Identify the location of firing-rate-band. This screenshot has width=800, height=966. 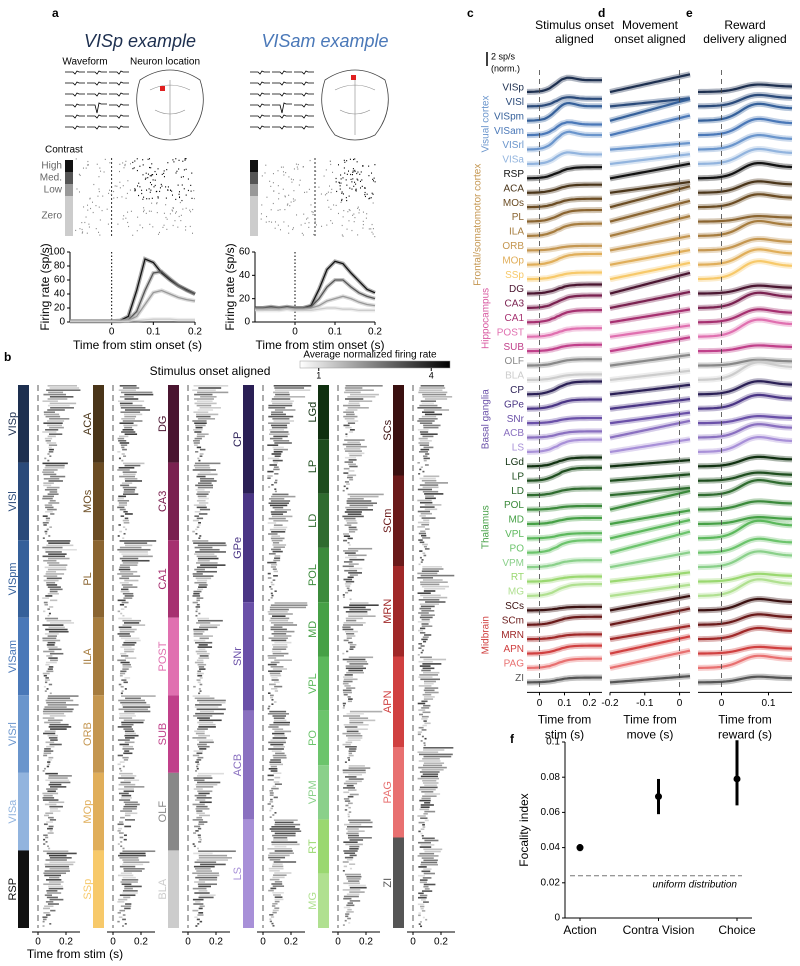
(133, 290).